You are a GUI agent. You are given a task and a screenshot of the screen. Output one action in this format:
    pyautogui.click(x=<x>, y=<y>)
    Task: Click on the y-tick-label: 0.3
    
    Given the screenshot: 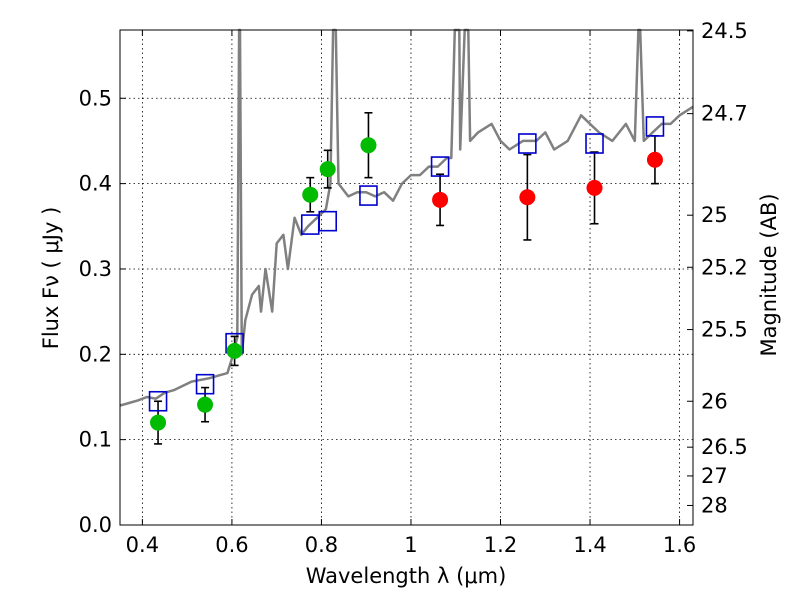 What is the action you would take?
    pyautogui.click(x=95, y=269)
    